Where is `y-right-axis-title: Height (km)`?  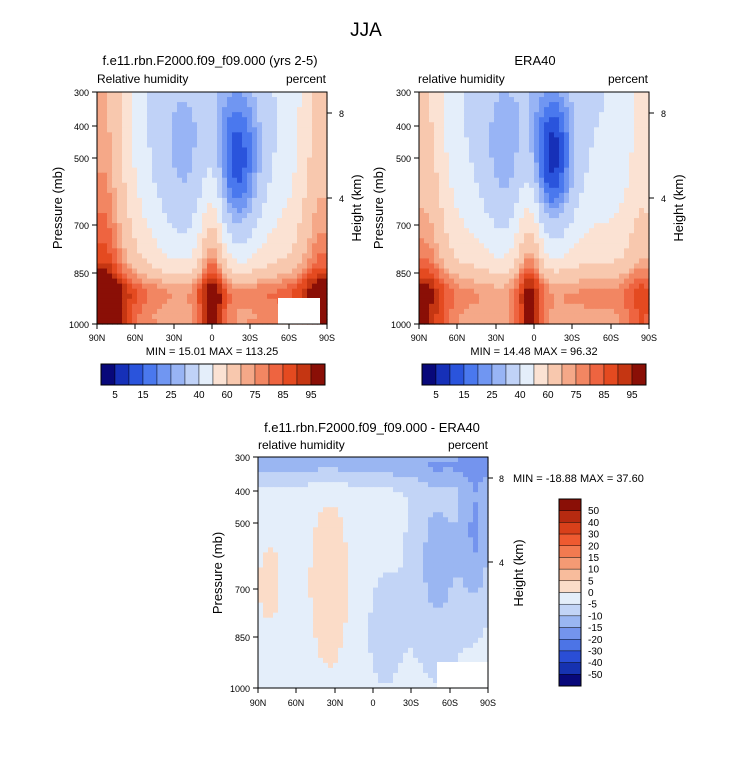 y-right-axis-title: Height (km) is located at coordinates (678, 207).